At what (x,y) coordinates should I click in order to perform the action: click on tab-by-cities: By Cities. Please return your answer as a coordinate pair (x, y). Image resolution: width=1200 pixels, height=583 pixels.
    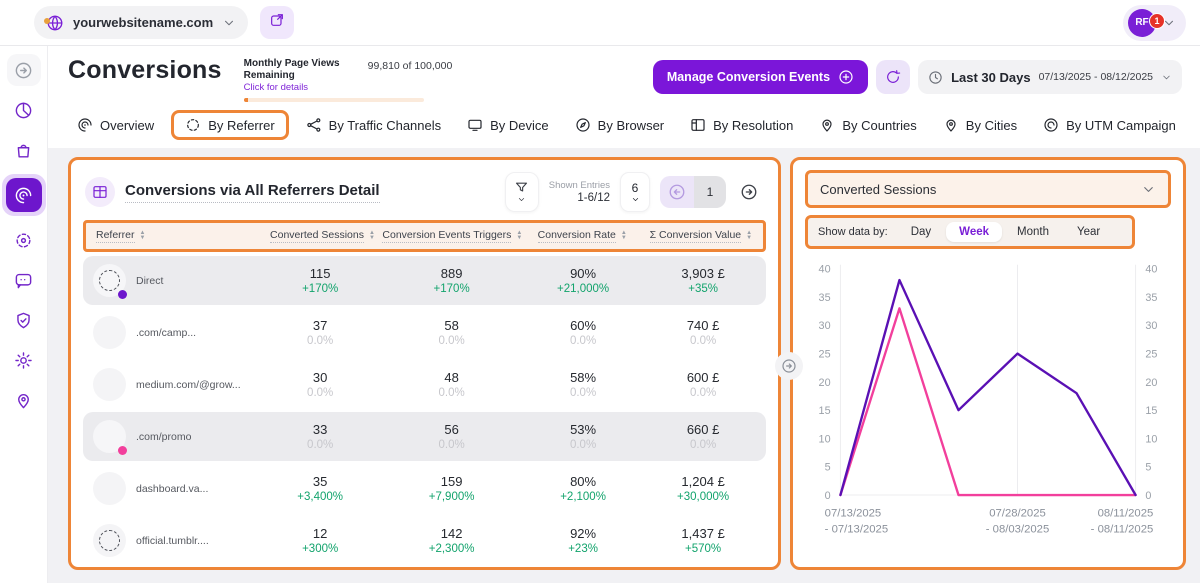
    Looking at the image, I should click on (980, 125).